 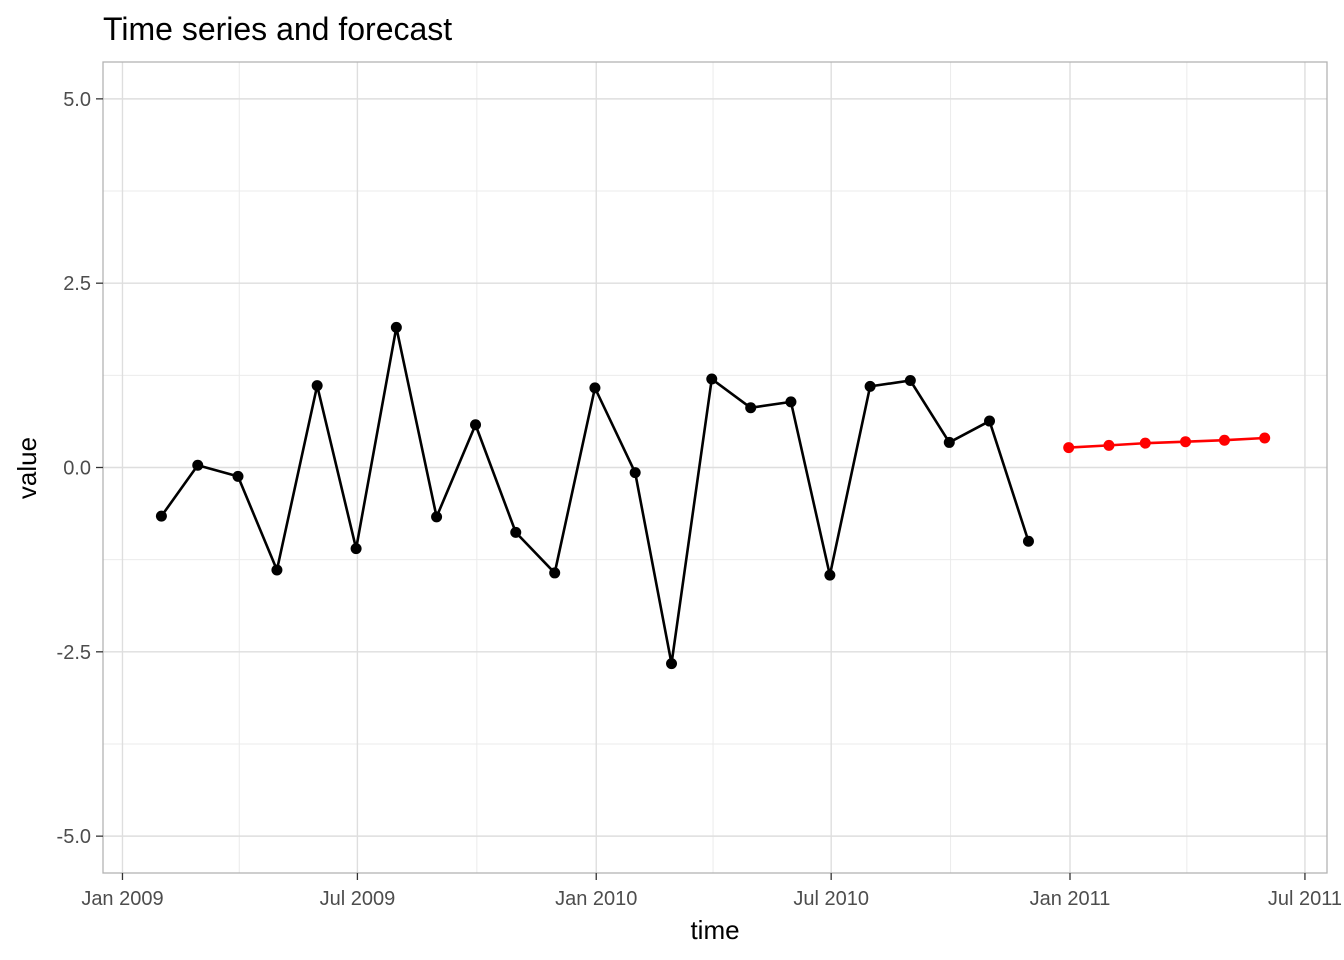 What do you see at coordinates (714, 930) in the screenshot?
I see `x-axis-title: time` at bounding box center [714, 930].